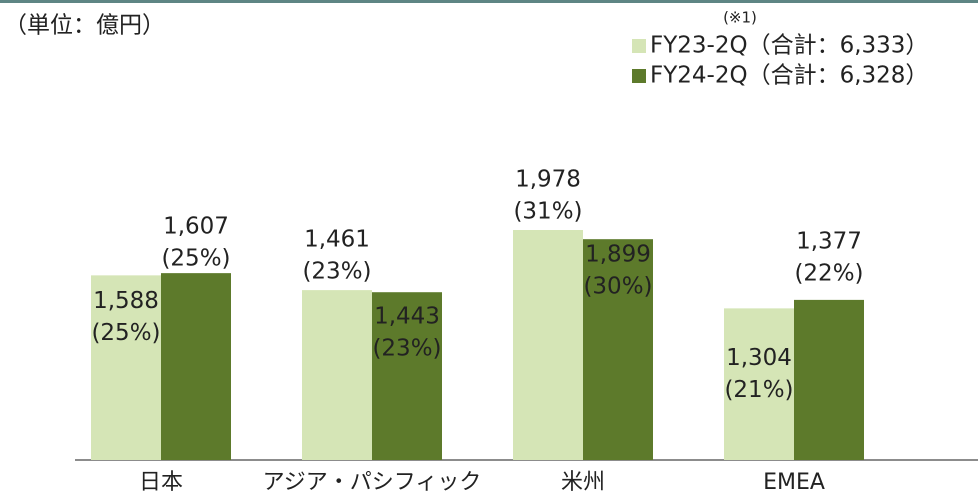  I want to click on value-label: 1,461, so click(337, 240).